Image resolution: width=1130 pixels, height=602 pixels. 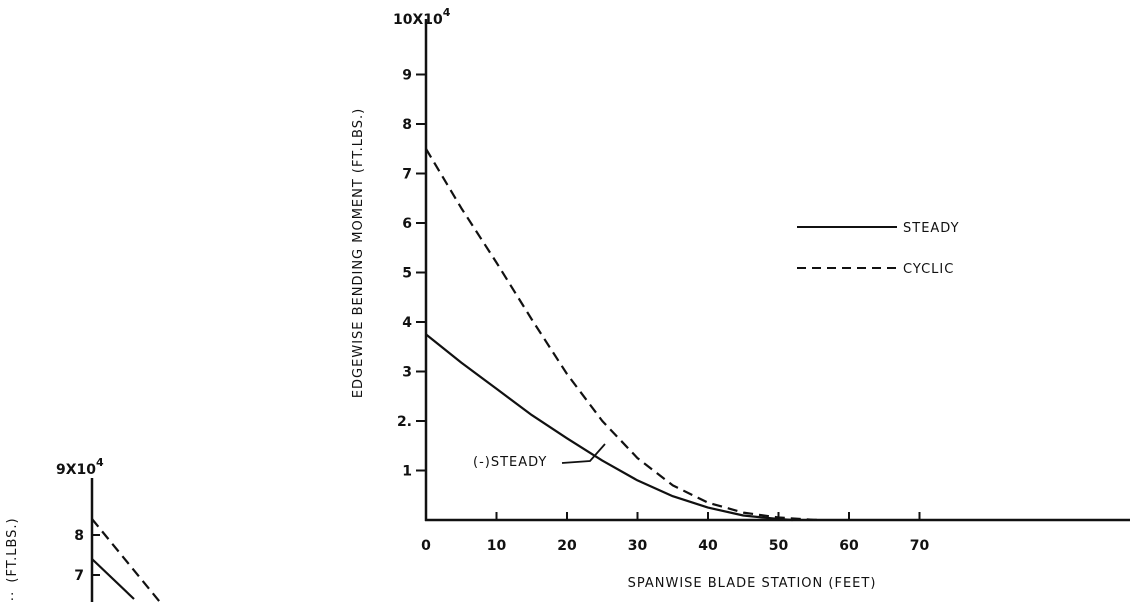 What do you see at coordinates (407, 125) in the screenshot?
I see `y-tick-label: 8` at bounding box center [407, 125].